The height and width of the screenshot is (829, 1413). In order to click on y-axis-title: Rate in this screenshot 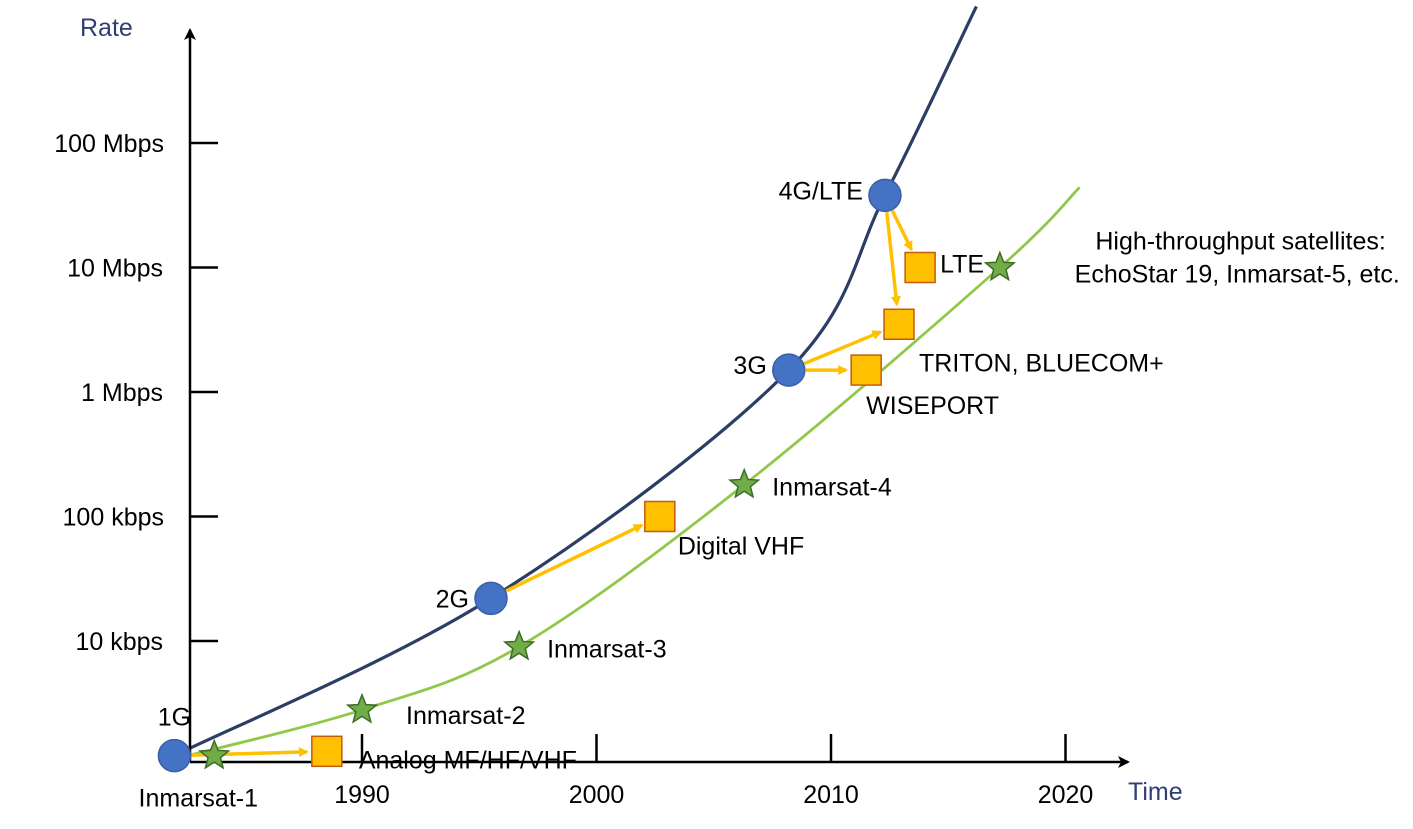, I will do `click(106, 28)`.